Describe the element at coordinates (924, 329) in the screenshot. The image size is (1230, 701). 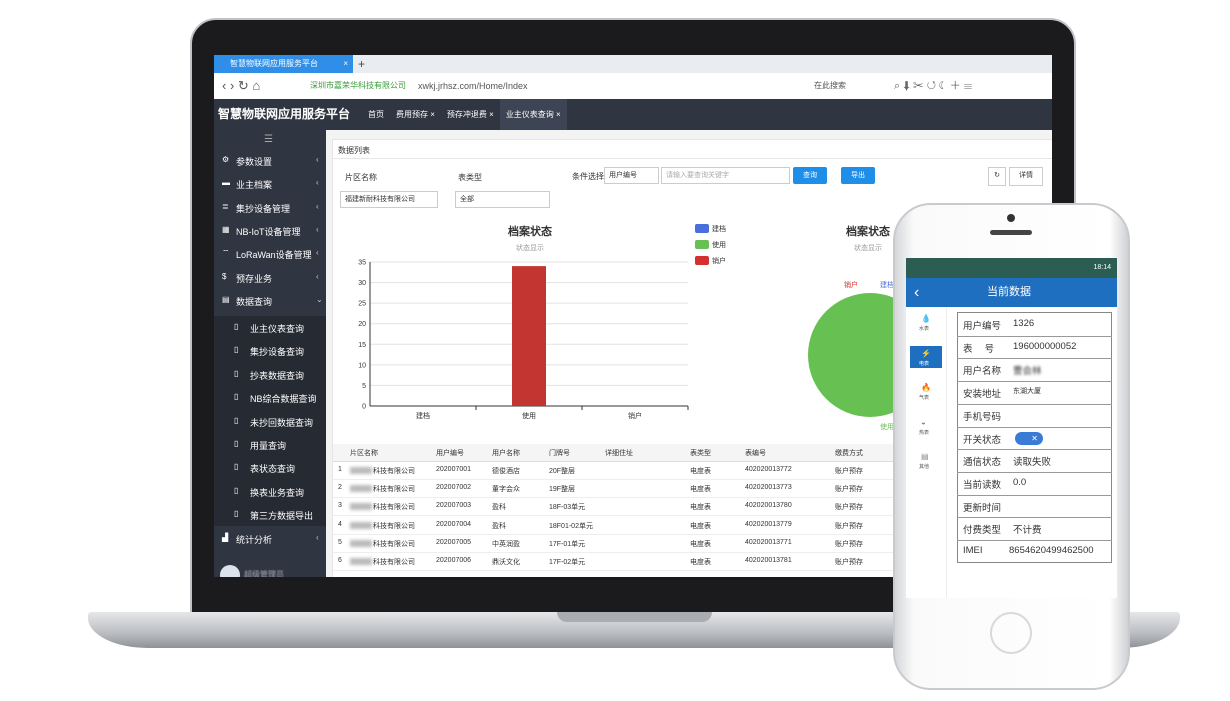
I see `rail-label: 水表` at that location.